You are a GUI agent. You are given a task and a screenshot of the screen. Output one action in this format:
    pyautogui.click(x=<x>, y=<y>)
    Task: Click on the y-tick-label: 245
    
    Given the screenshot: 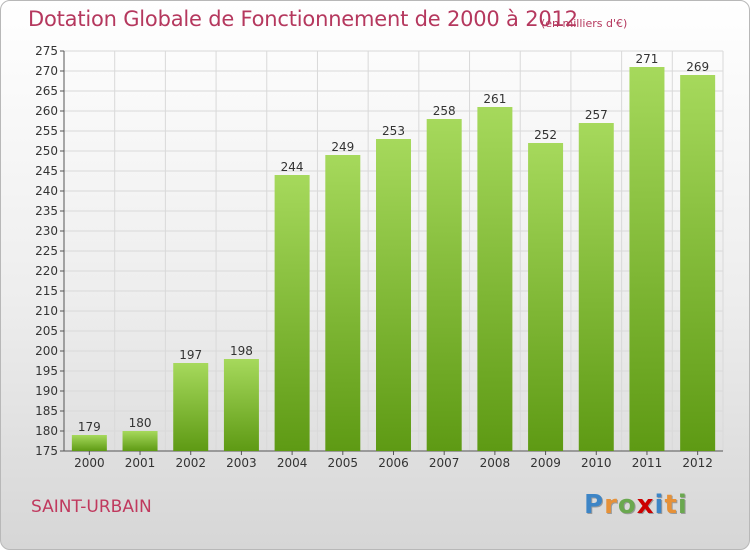 What is the action you would take?
    pyautogui.click(x=46, y=171)
    